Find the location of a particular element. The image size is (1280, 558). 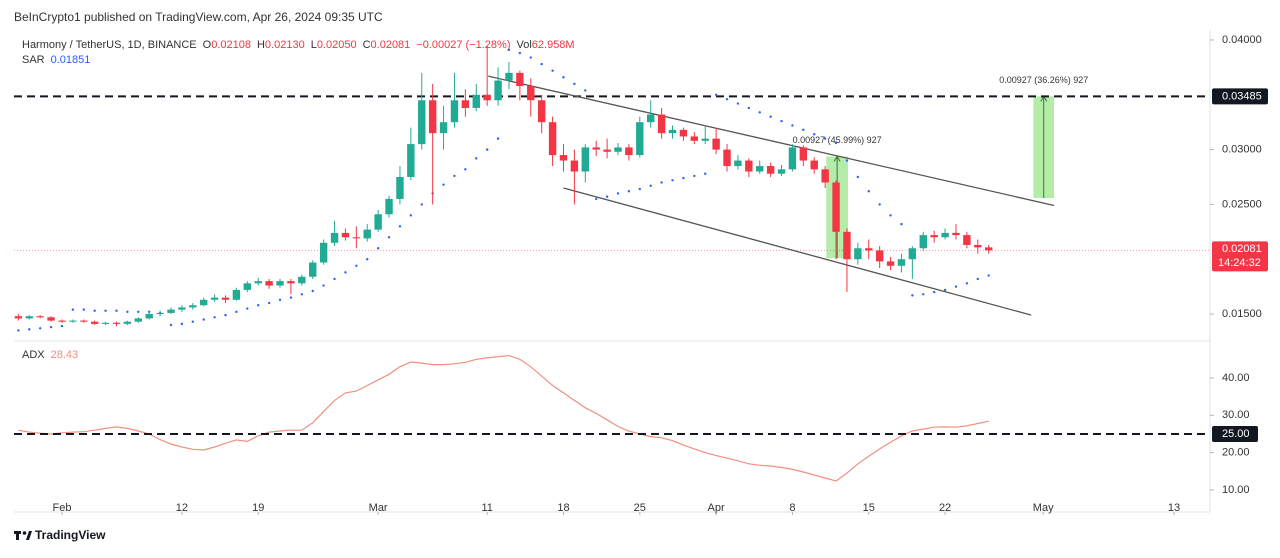

hline-badge is located at coordinates (1240, 96).